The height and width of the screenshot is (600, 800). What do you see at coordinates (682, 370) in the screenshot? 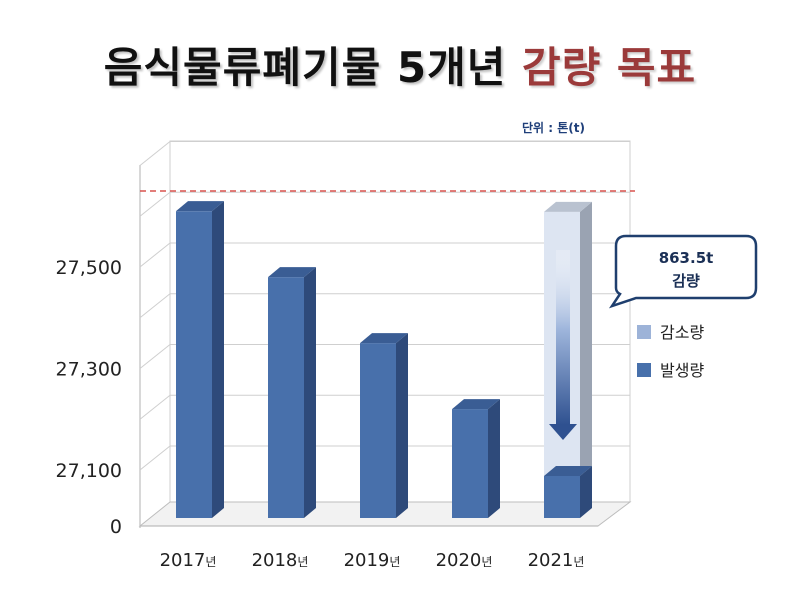
I see `legend-label-generation: 발생량` at bounding box center [682, 370].